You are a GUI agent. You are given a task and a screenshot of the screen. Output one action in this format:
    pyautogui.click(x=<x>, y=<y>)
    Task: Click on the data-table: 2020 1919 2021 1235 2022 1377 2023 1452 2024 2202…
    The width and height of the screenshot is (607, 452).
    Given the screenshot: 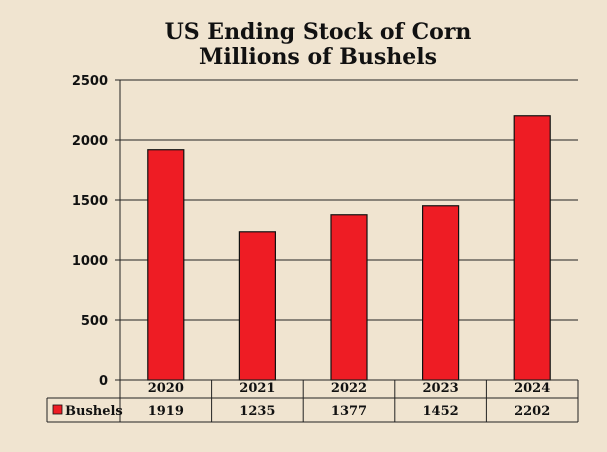 What is the action you would take?
    pyautogui.click(x=312, y=401)
    